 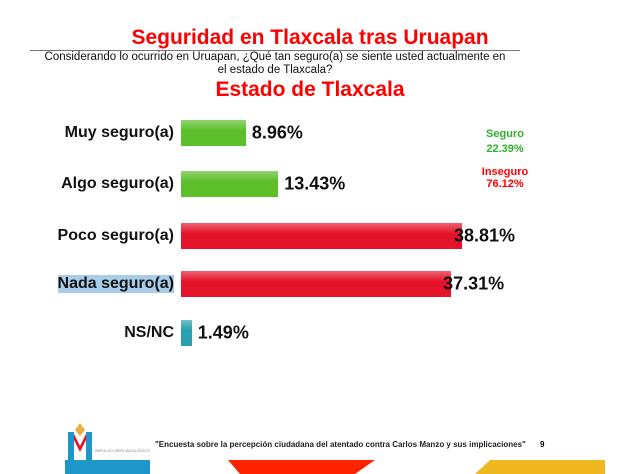 What do you see at coordinates (484, 235) in the screenshot?
I see `data-label: 38.81%` at bounding box center [484, 235].